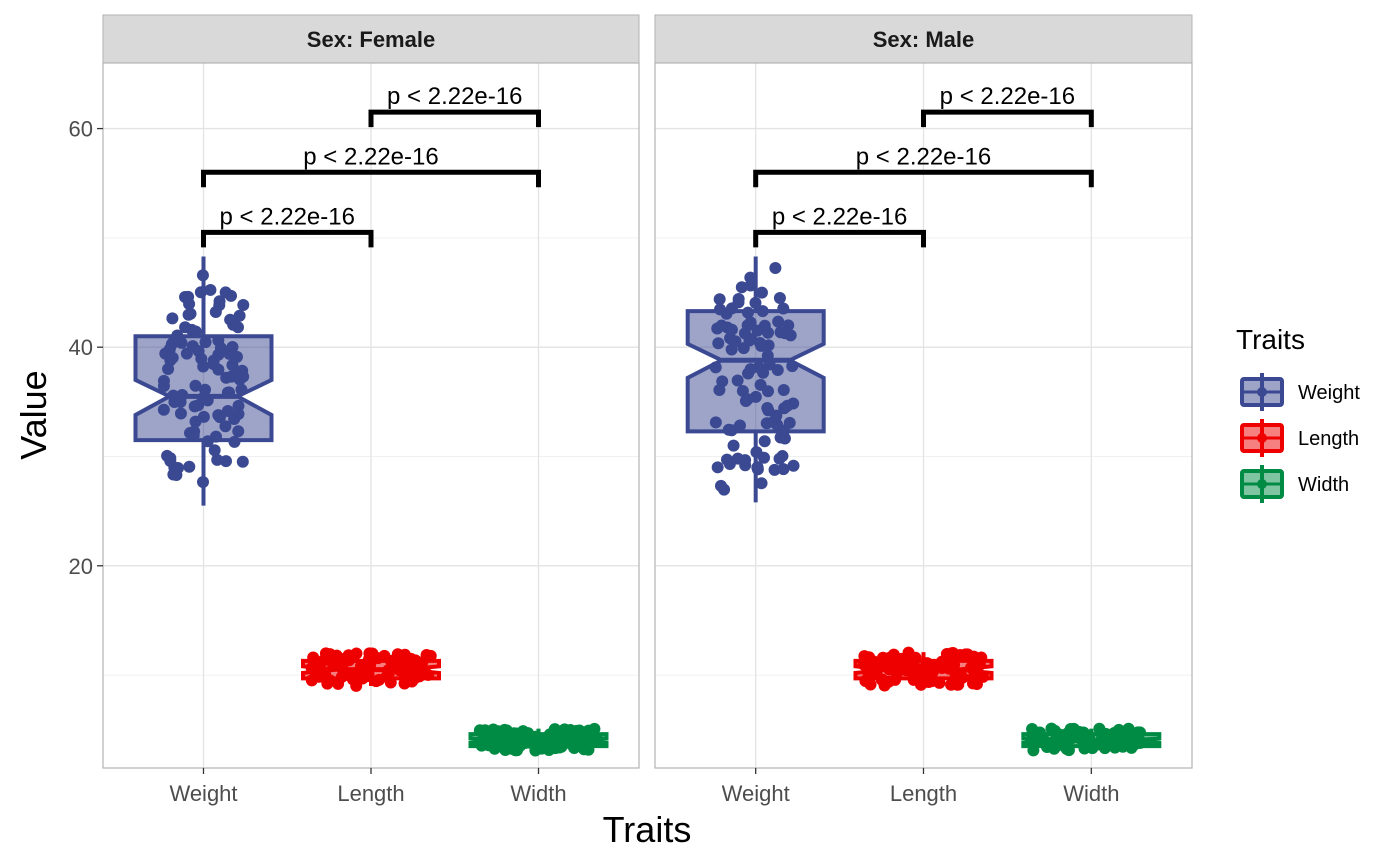 The image size is (1400, 866). What do you see at coordinates (923, 793) in the screenshot?
I see `x-tick-label: Length` at bounding box center [923, 793].